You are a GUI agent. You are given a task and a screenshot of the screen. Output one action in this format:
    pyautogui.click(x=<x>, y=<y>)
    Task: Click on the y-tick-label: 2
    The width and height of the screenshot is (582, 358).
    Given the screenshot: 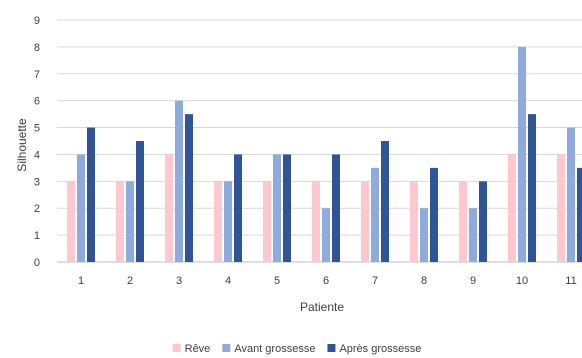 What is the action you would take?
    pyautogui.click(x=37, y=209)
    